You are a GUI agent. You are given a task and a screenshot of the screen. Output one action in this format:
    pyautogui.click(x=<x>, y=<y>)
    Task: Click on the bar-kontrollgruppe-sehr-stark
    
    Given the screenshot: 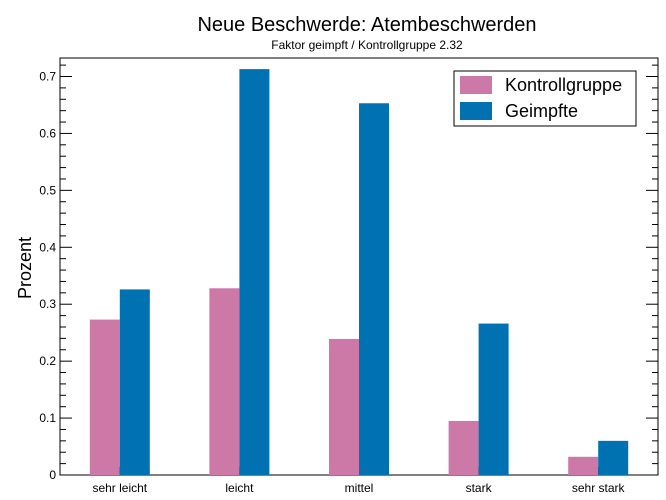 What is the action you would take?
    pyautogui.click(x=583, y=465)
    